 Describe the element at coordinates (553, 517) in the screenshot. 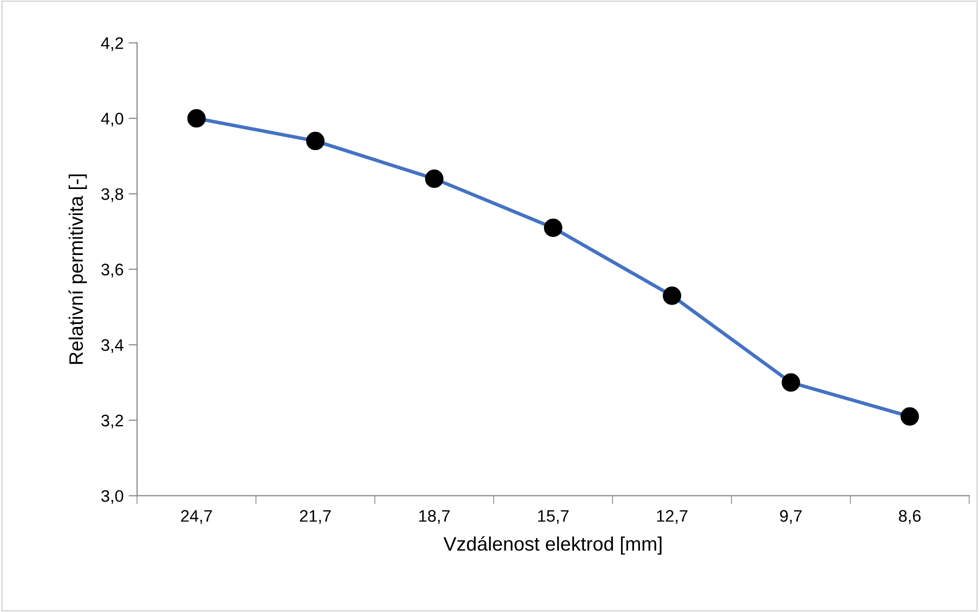

I see `x-tick-label: 15,7` at that location.